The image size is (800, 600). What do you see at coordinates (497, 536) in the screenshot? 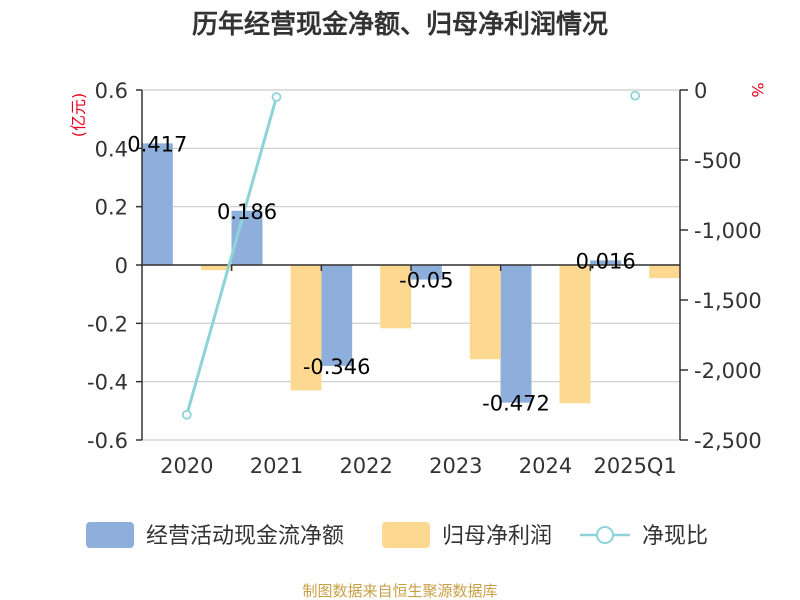
I see `legend-label-net-profit: 归母净利润` at bounding box center [497, 536].